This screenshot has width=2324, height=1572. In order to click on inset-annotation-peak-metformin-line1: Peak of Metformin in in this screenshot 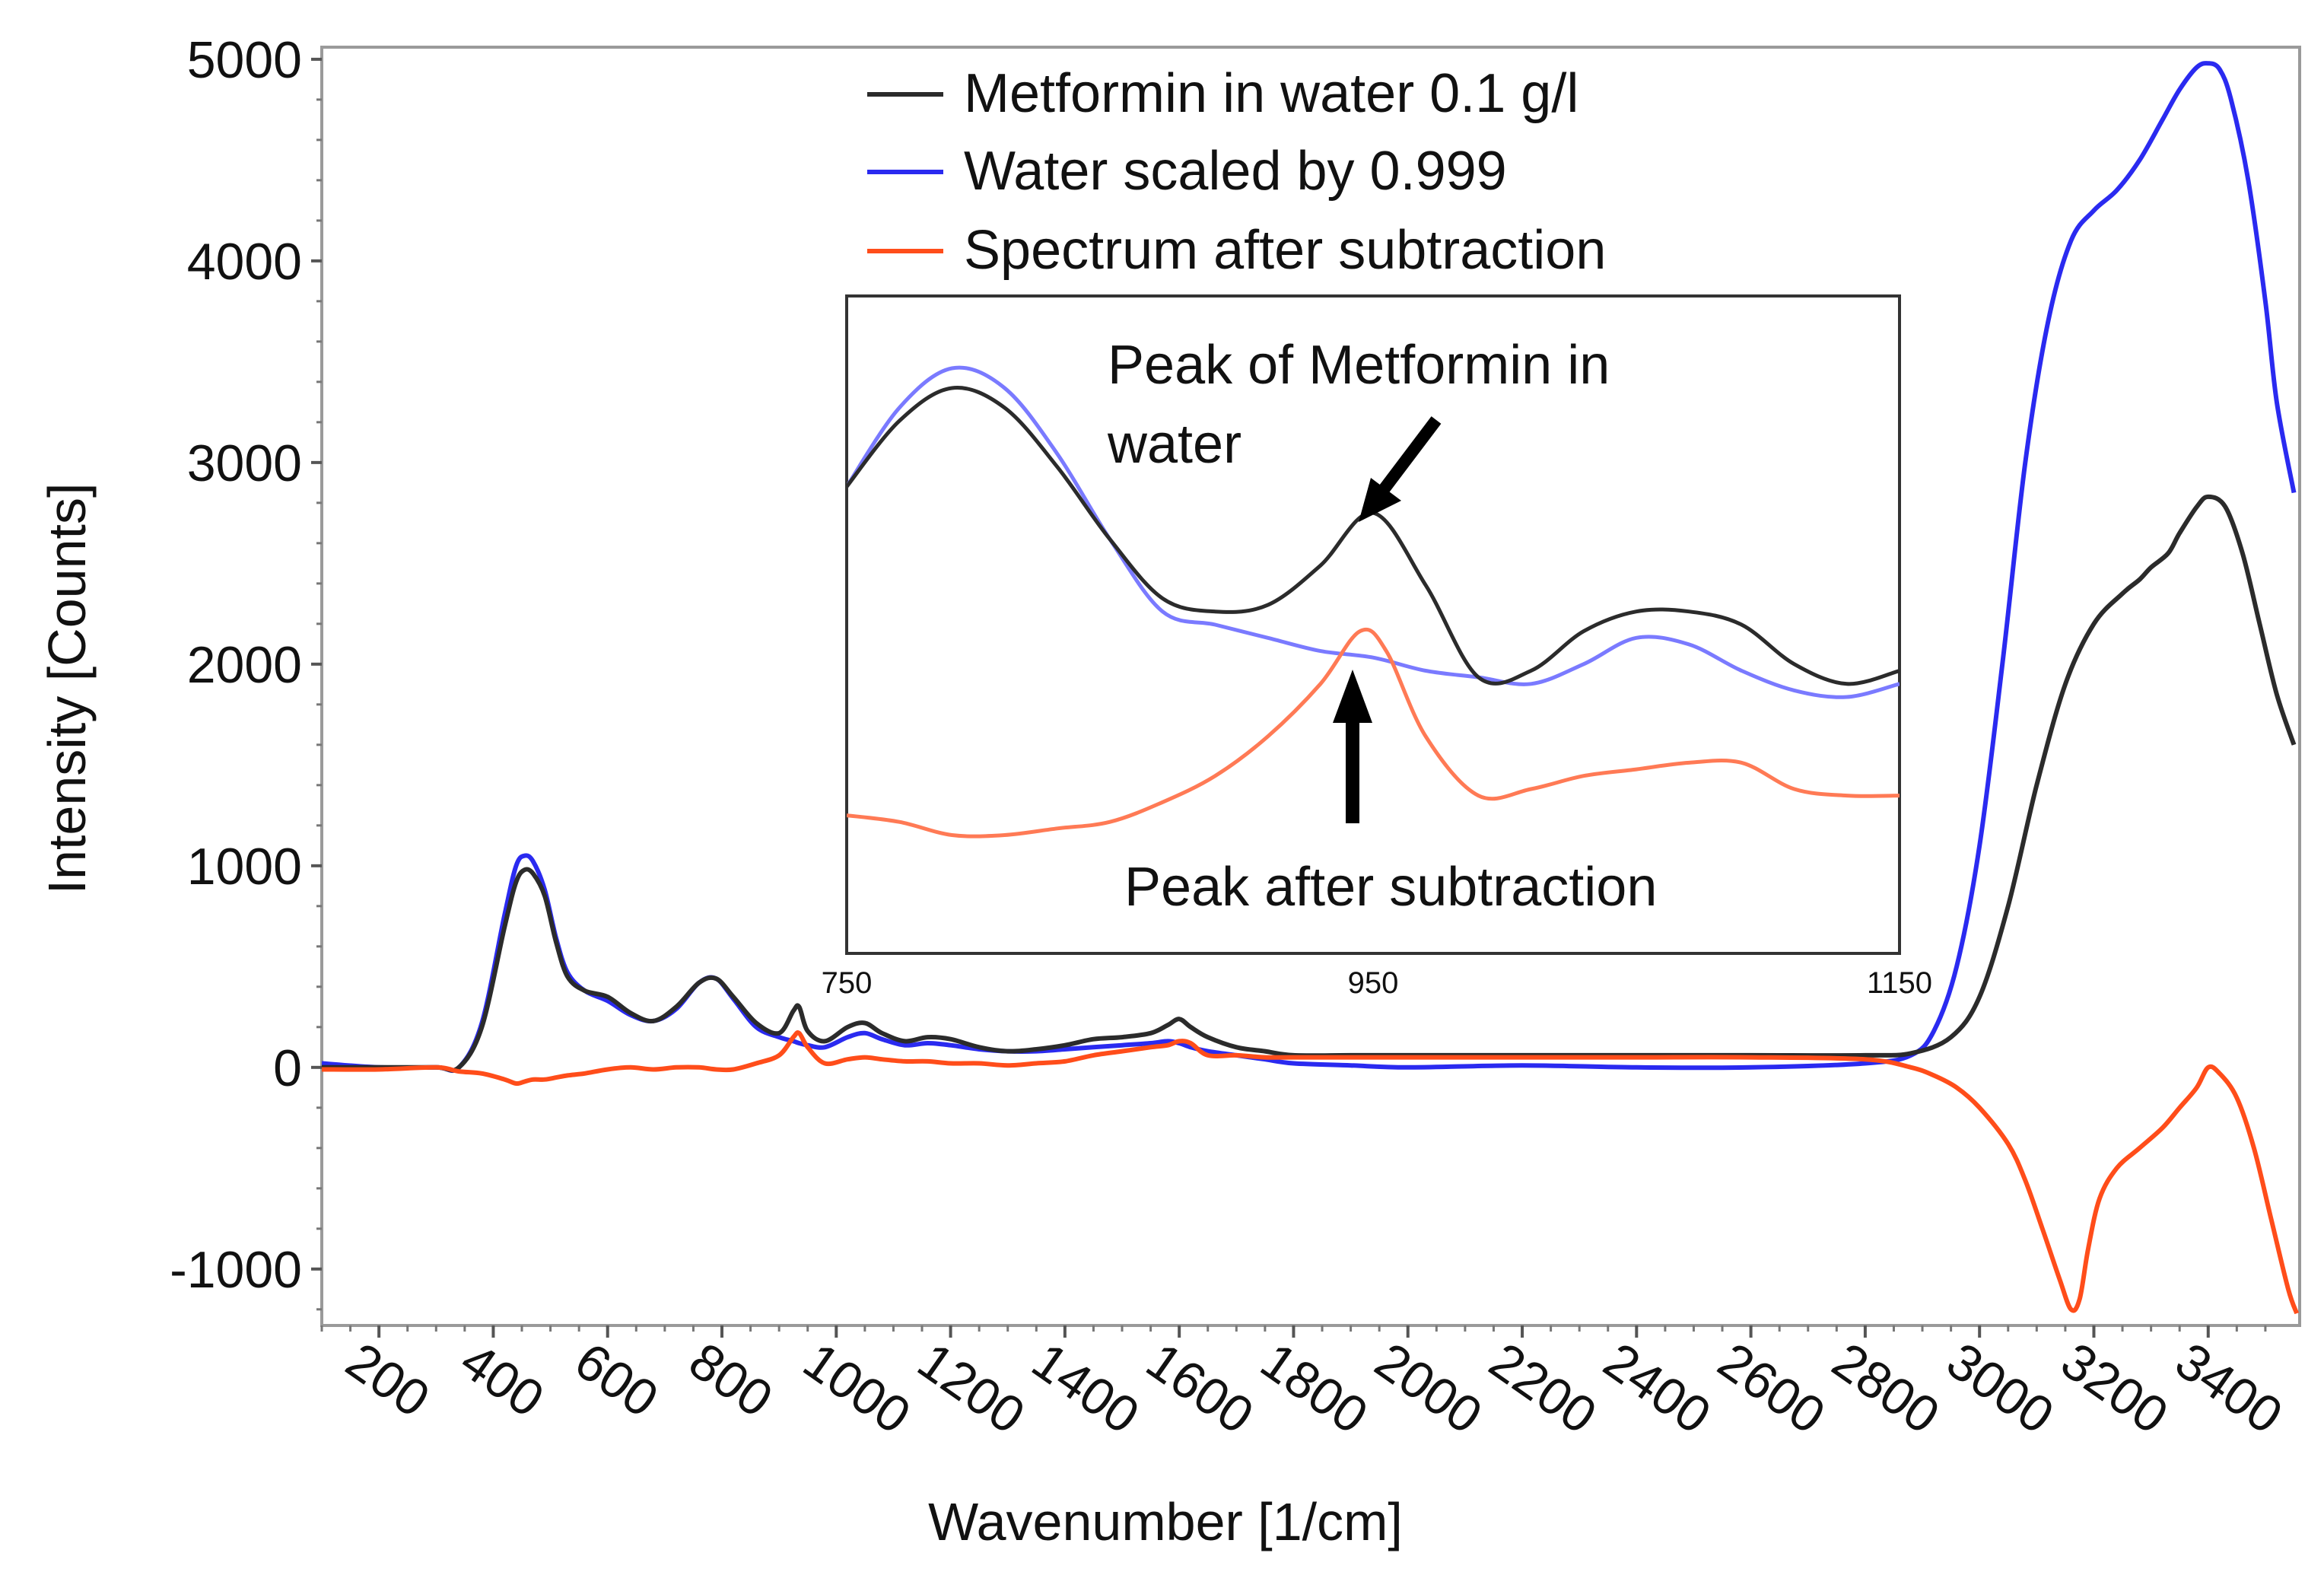, I will do `click(1359, 365)`.